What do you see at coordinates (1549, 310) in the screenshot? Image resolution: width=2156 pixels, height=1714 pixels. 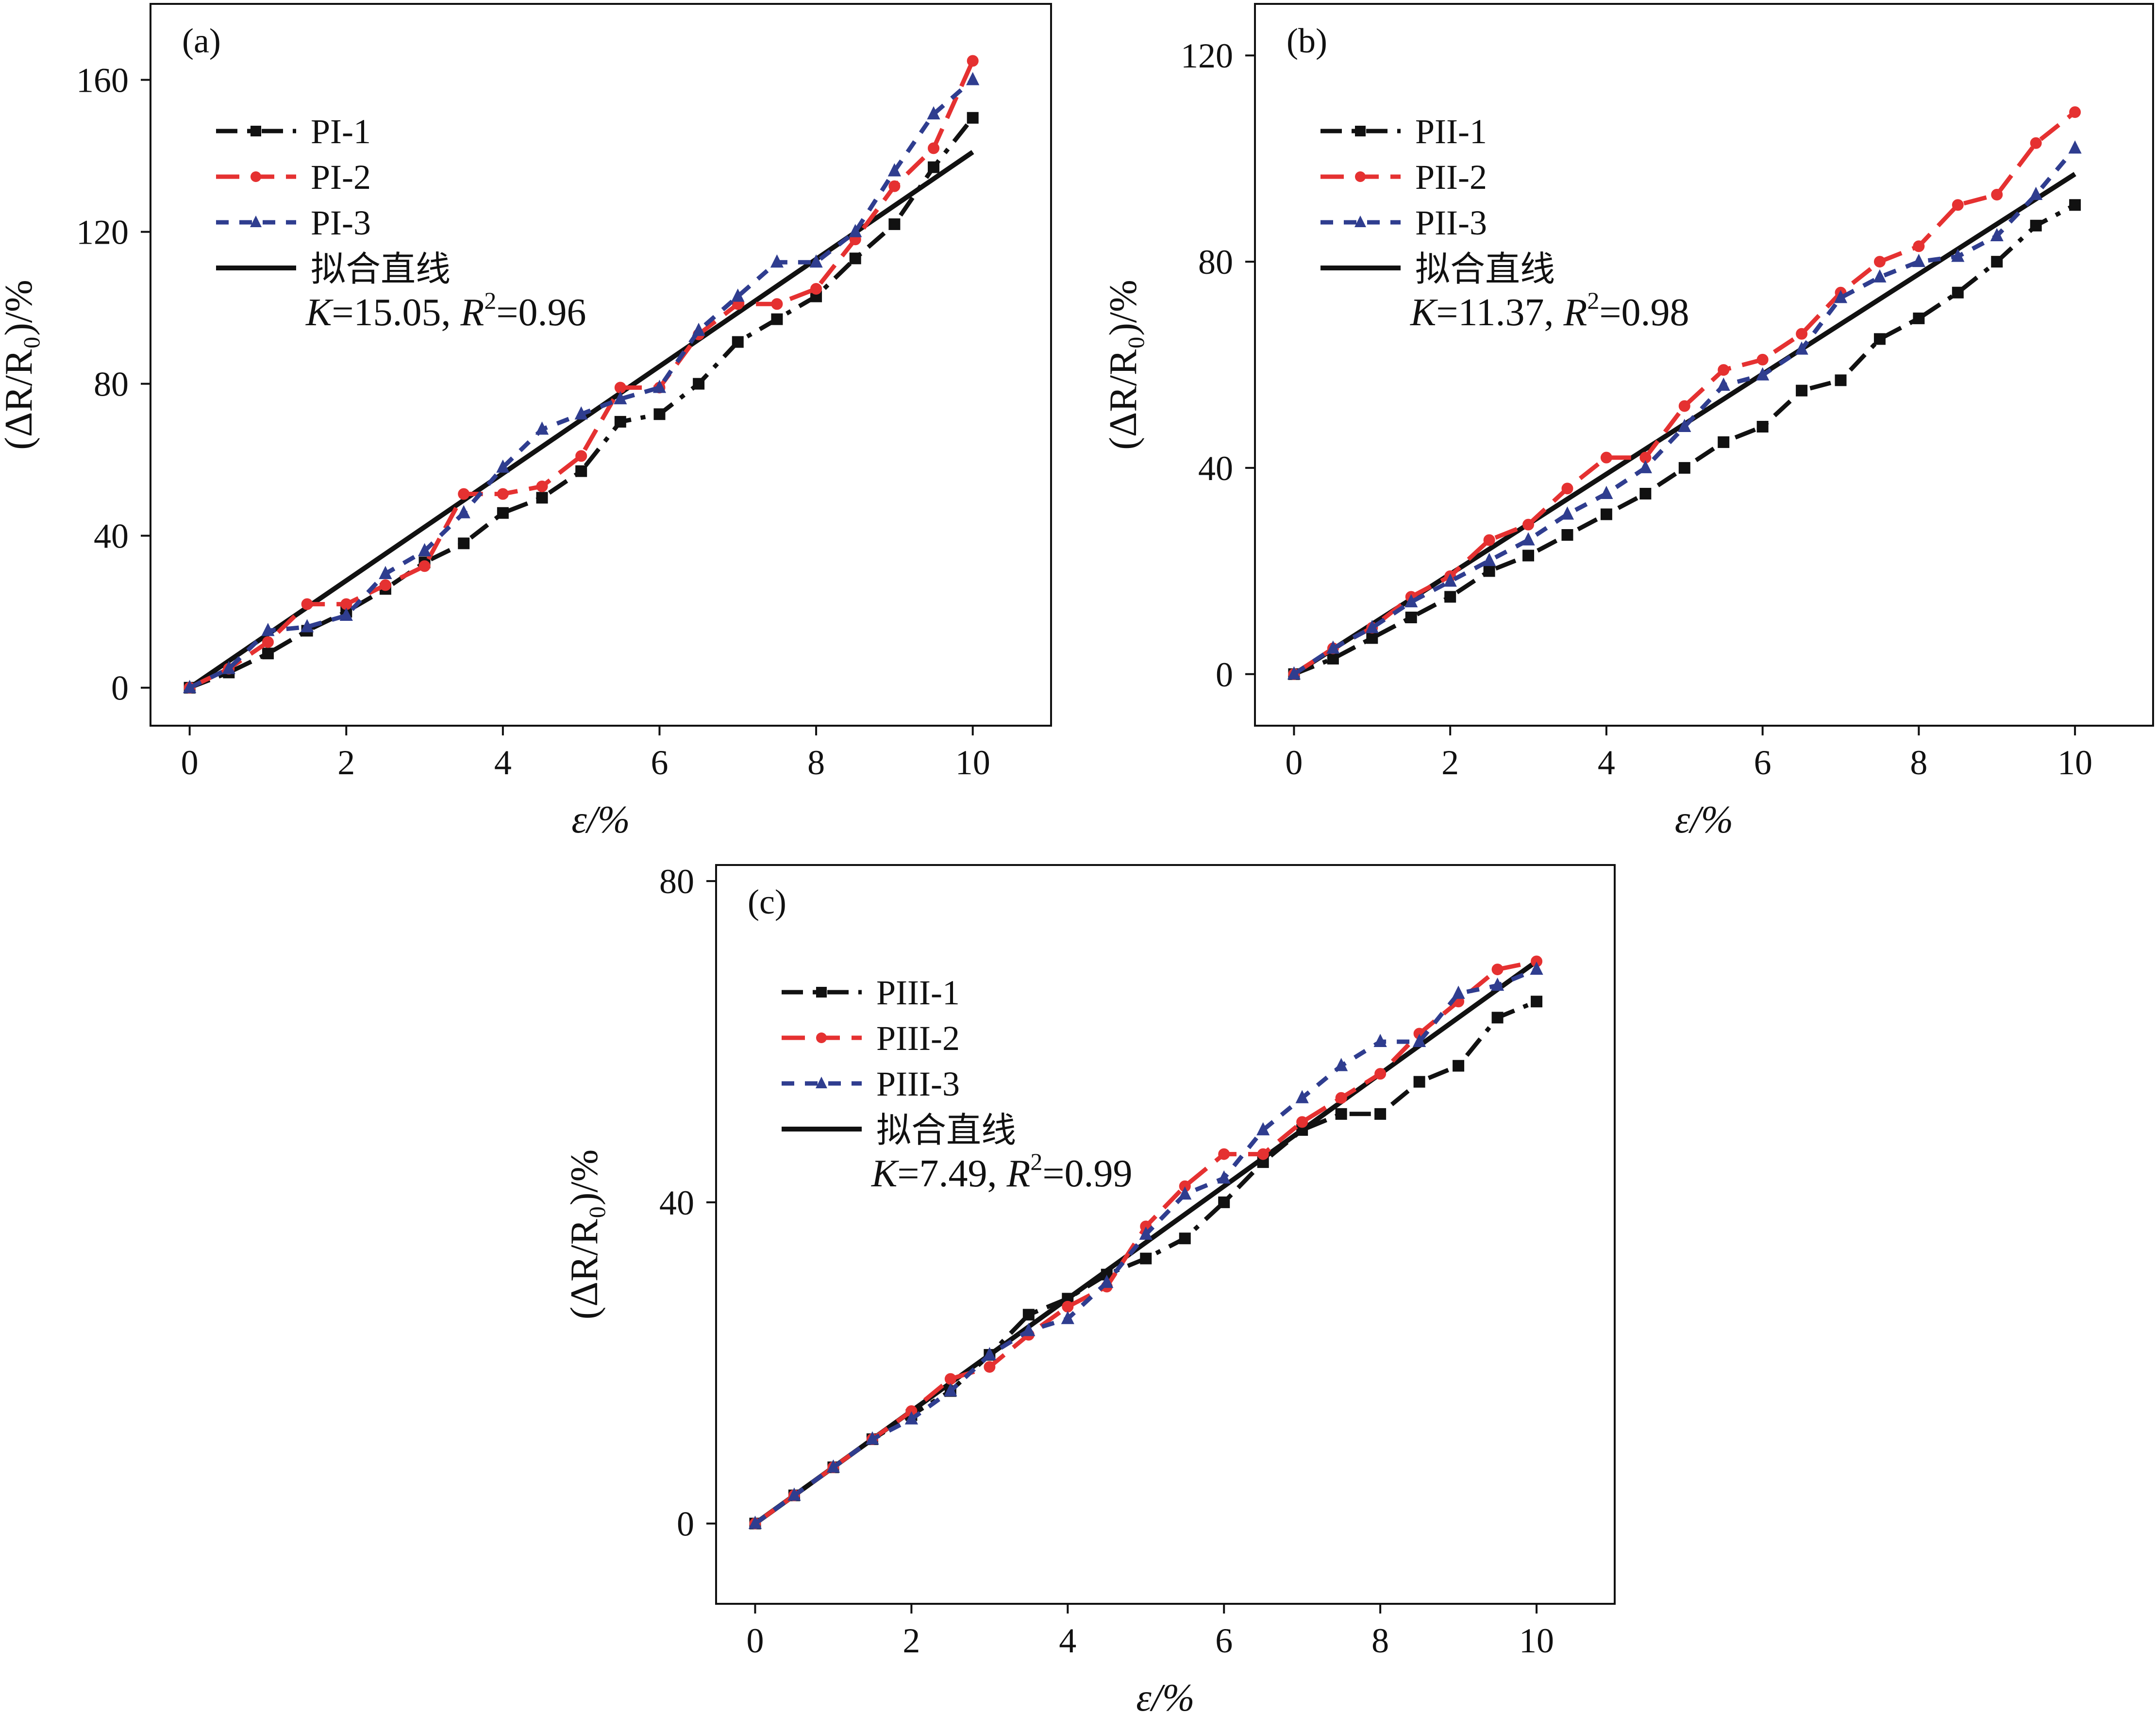 I see `fit-equation: K=11.37, R2=0.98` at bounding box center [1549, 310].